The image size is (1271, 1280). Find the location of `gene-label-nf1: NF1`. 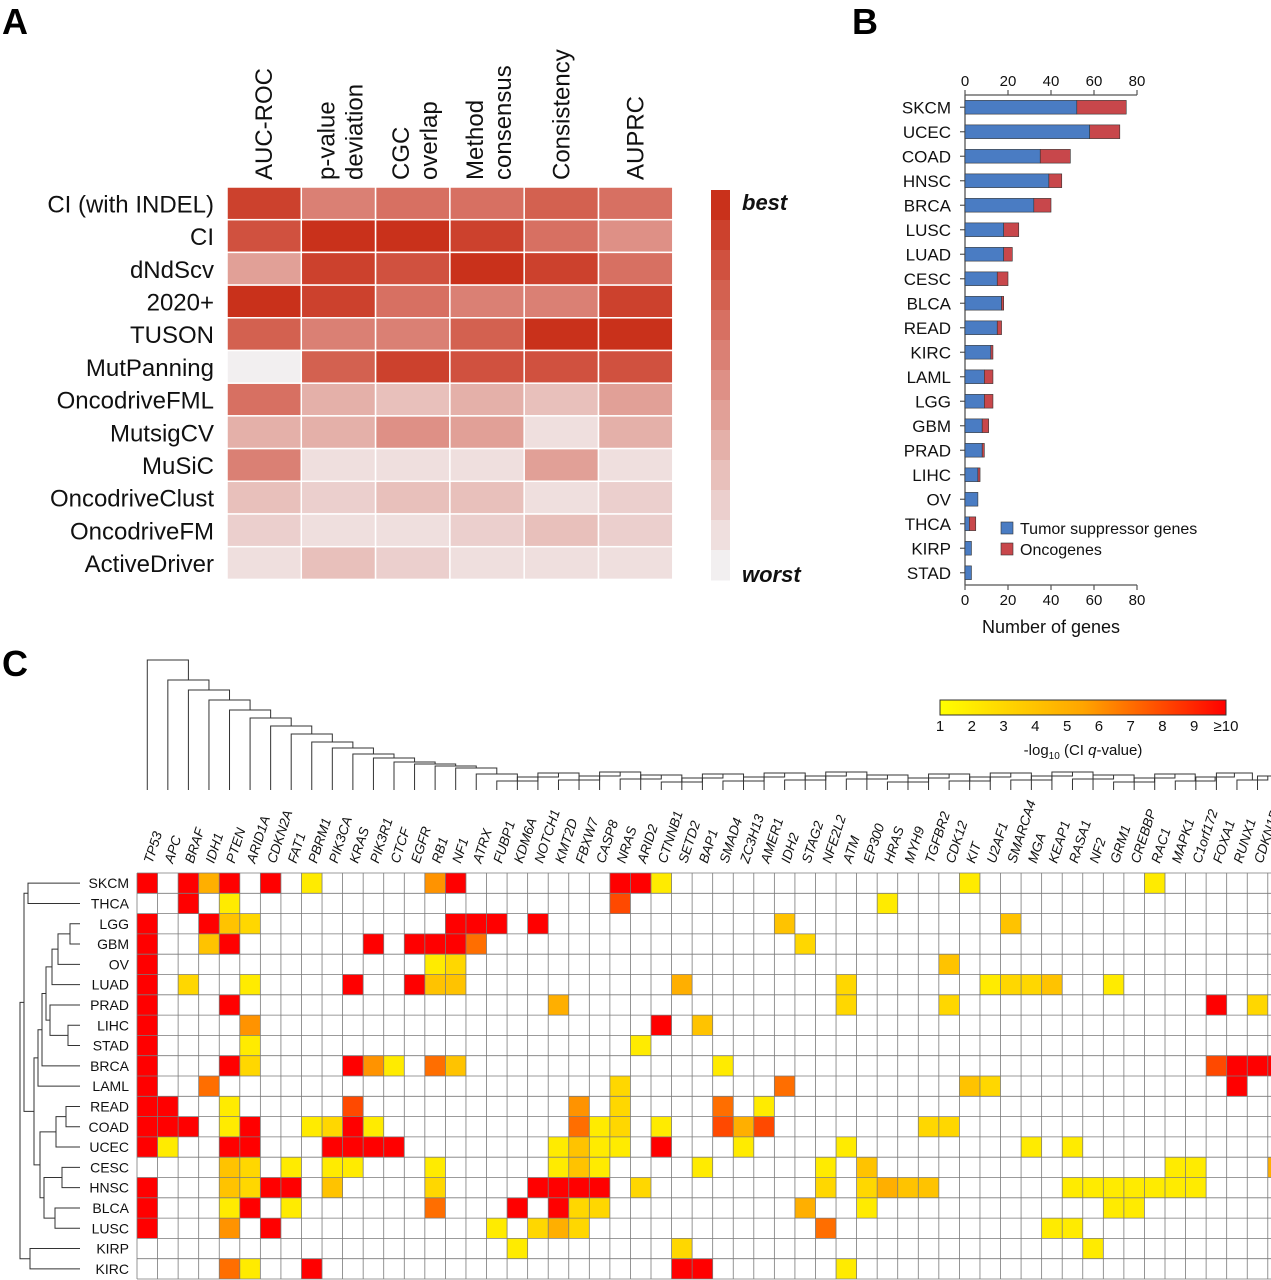

gene-label-nf1: NF1 is located at coordinates (460, 850).